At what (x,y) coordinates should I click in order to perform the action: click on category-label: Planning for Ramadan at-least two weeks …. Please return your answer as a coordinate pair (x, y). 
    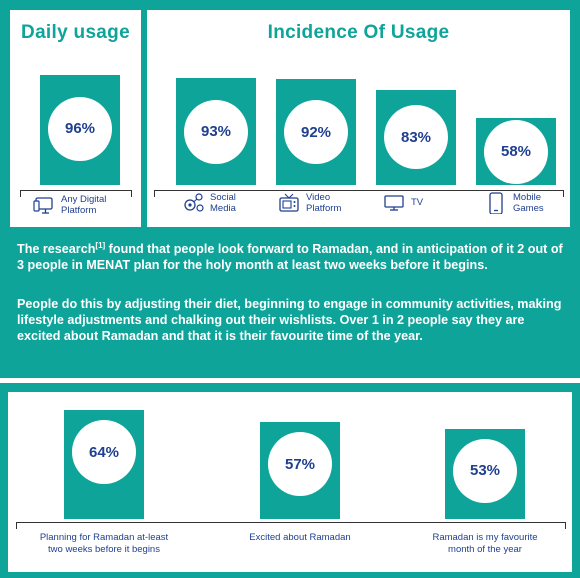
    Looking at the image, I should click on (104, 543).